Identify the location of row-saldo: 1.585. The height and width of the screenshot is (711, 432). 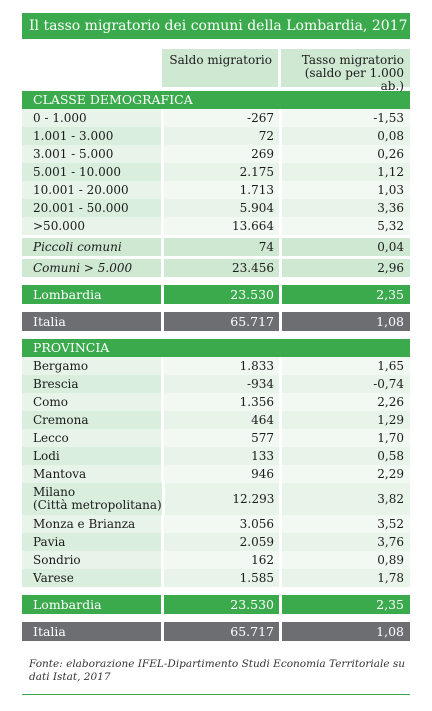
(221, 578).